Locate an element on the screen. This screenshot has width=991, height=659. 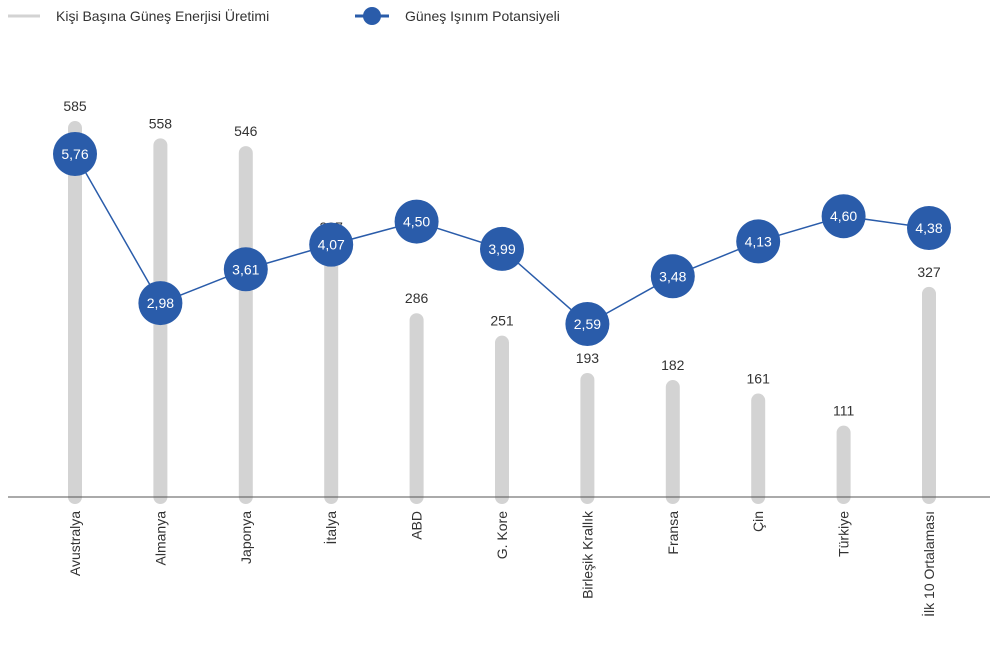
line-point: 4,60 is located at coordinates (843, 216).